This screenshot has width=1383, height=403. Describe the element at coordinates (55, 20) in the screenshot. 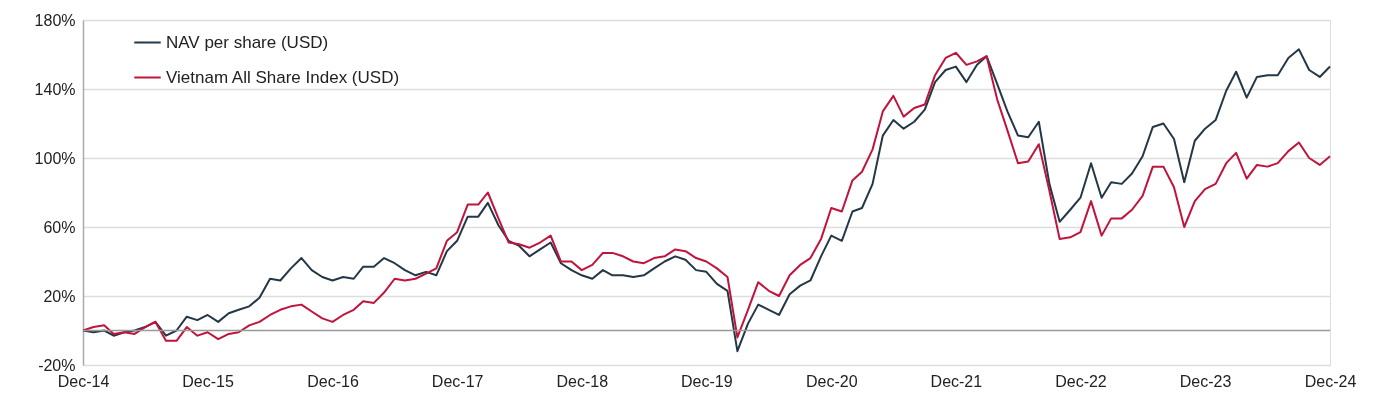

I see `y-tick-label: 180%` at that location.